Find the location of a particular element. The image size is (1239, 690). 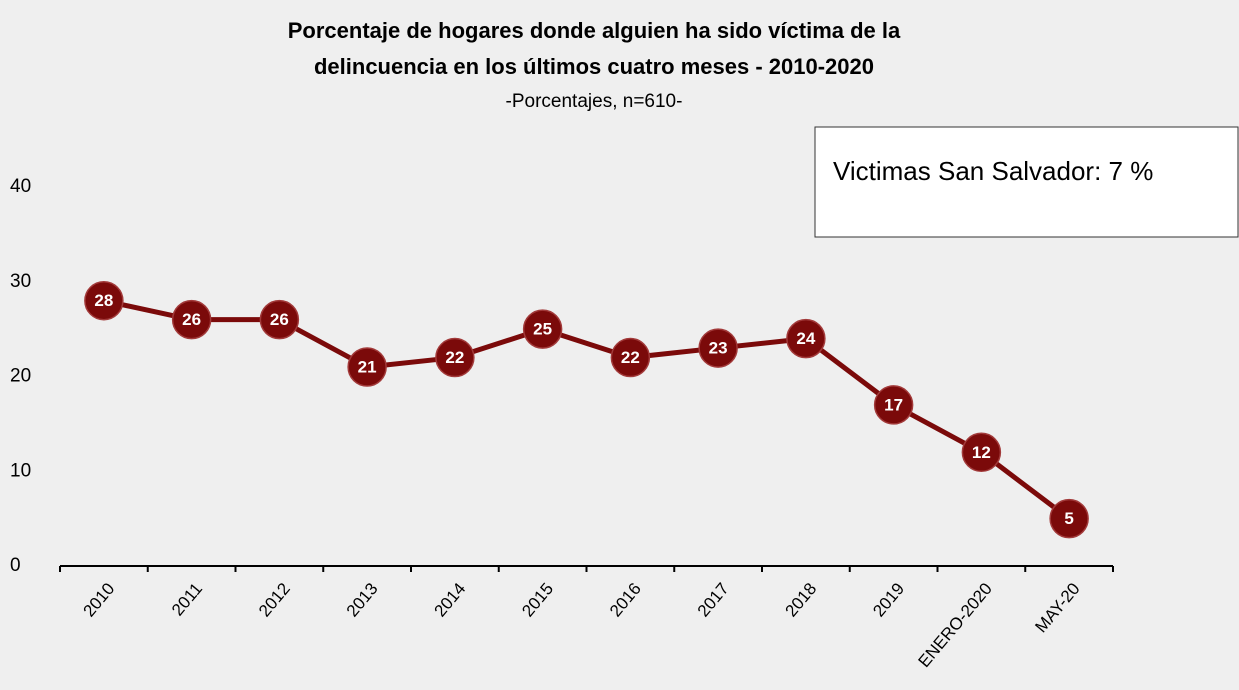

data-label: 23 is located at coordinates (718, 348).